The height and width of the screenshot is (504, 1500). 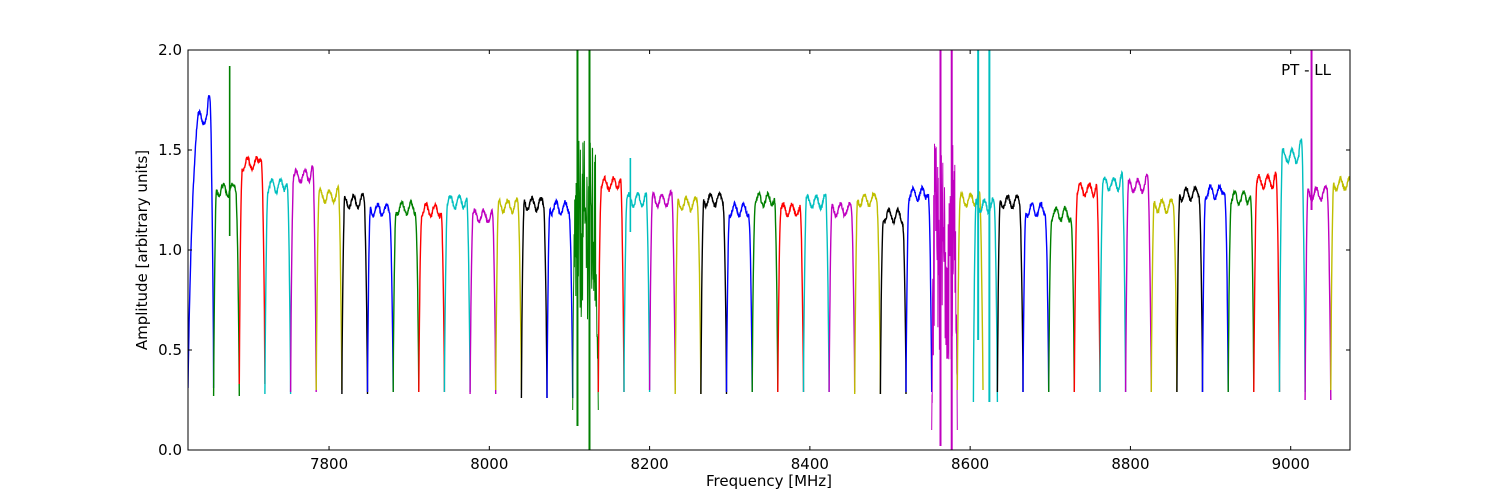 I want to click on x-tick-label-0: 7800, so click(x=329, y=464).